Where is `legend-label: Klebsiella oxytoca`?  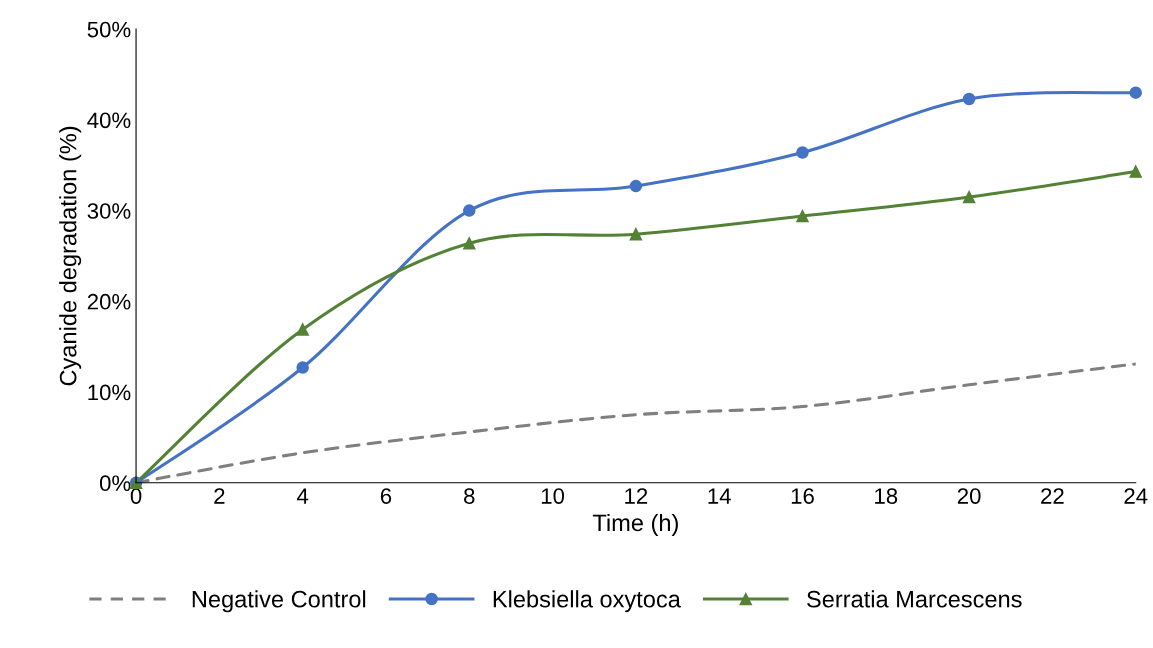 legend-label: Klebsiella oxytoca is located at coordinates (587, 601).